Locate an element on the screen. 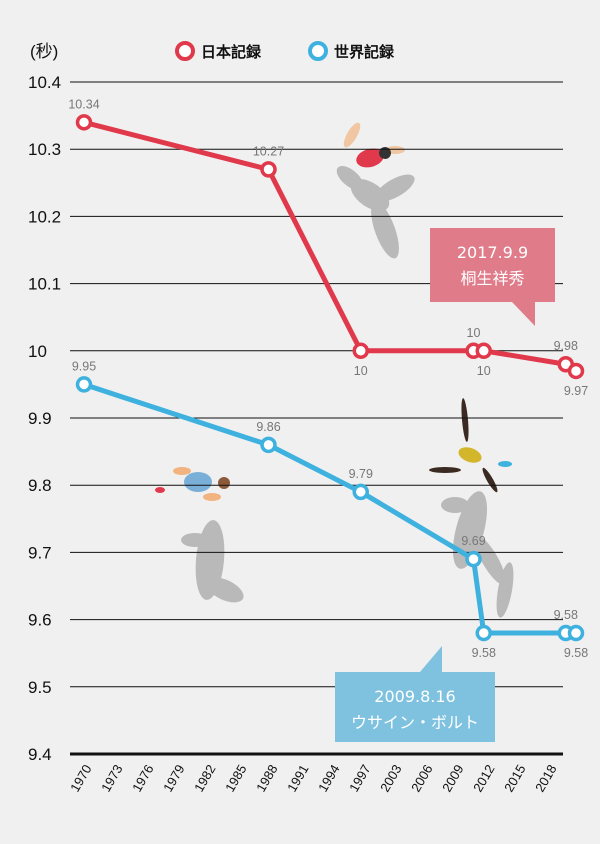 Image resolution: width=600 pixels, height=844 pixels. x-tick-label: 2003 is located at coordinates (390, 778).